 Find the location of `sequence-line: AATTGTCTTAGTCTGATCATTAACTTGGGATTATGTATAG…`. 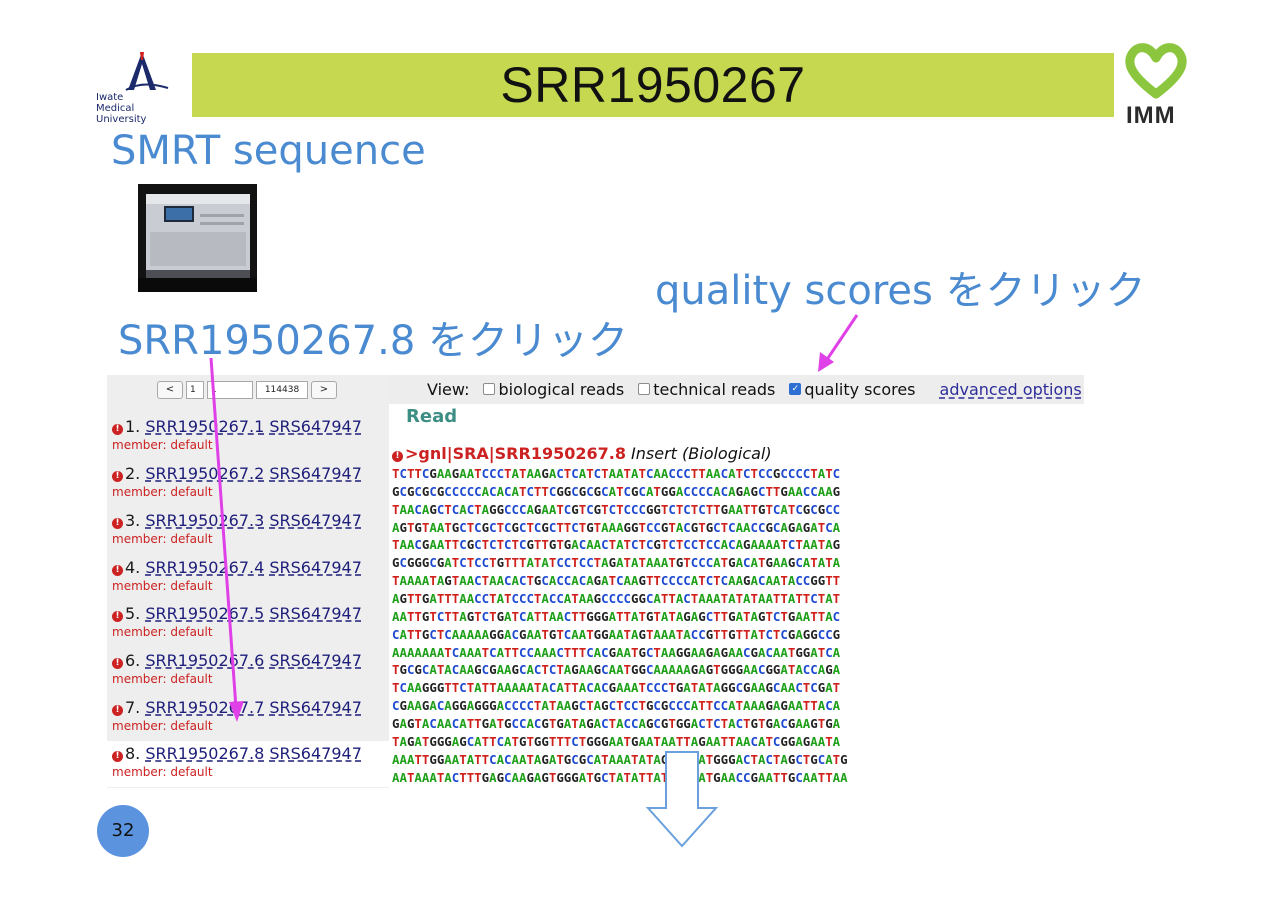

sequence-line: AATTGTCTTAGTCTGATCATTAACTTGGGATTATGTATAG… is located at coordinates (616, 616).